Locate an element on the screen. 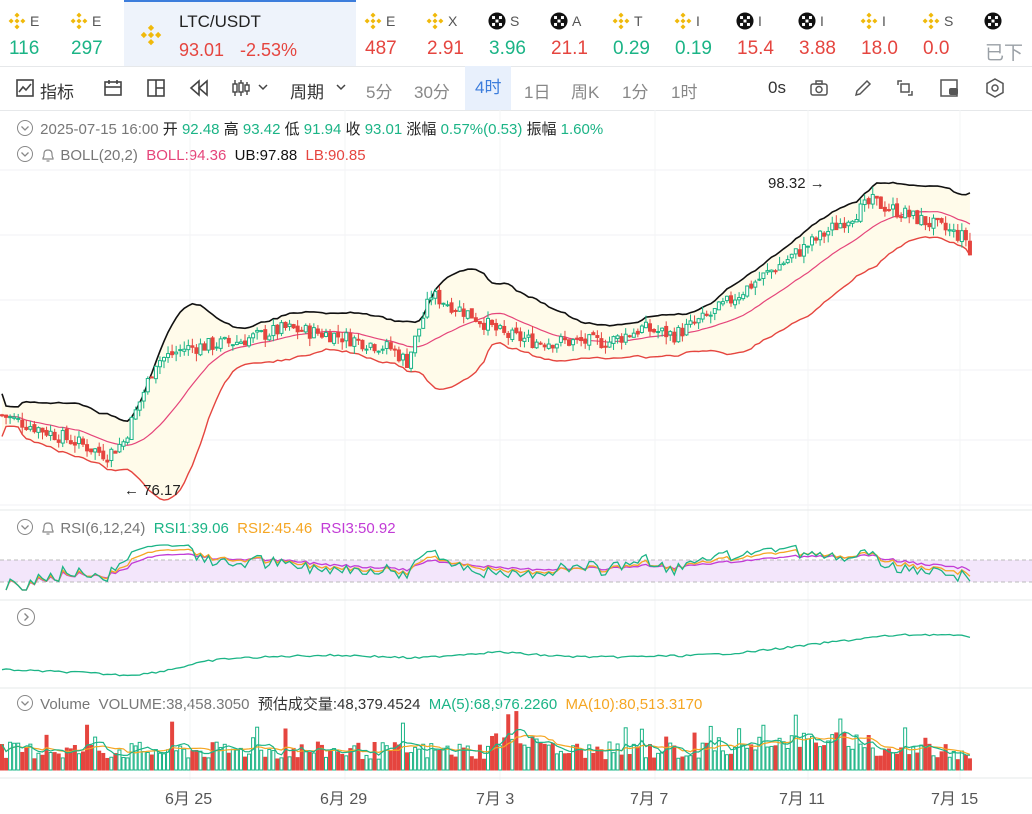  indicators-button: 指标 is located at coordinates (57, 92).